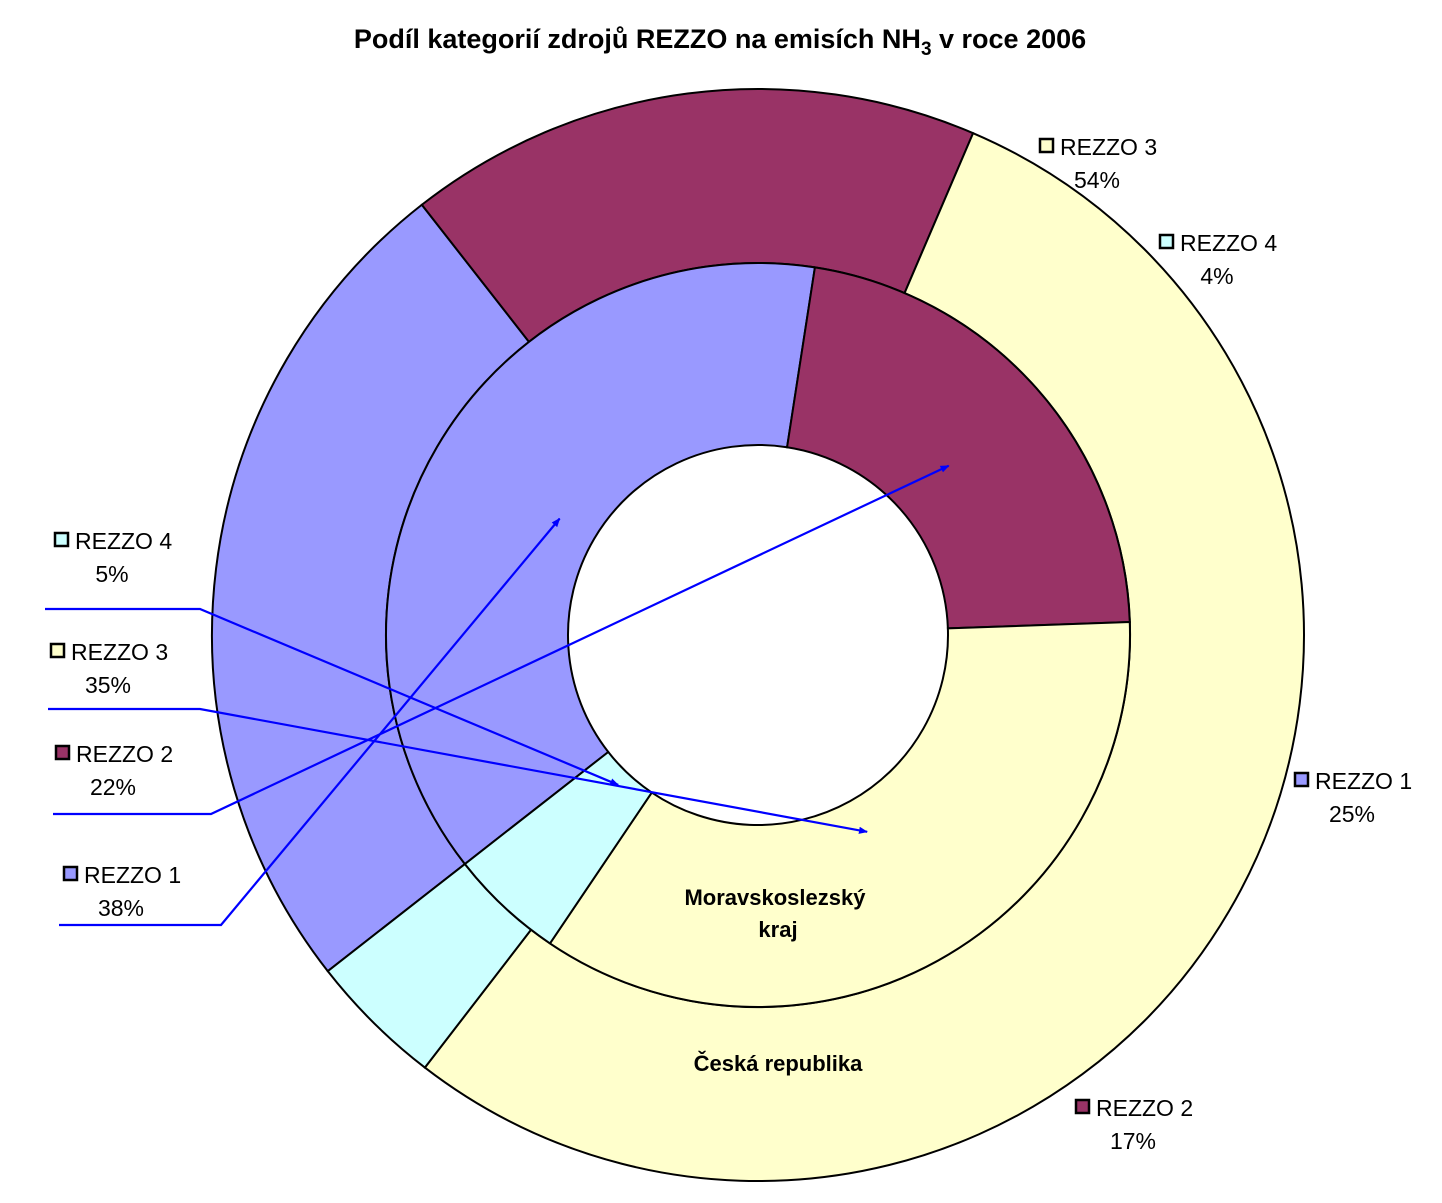  What do you see at coordinates (1097, 180) in the screenshot?
I see `outer-value-rezzo-3: 54%` at bounding box center [1097, 180].